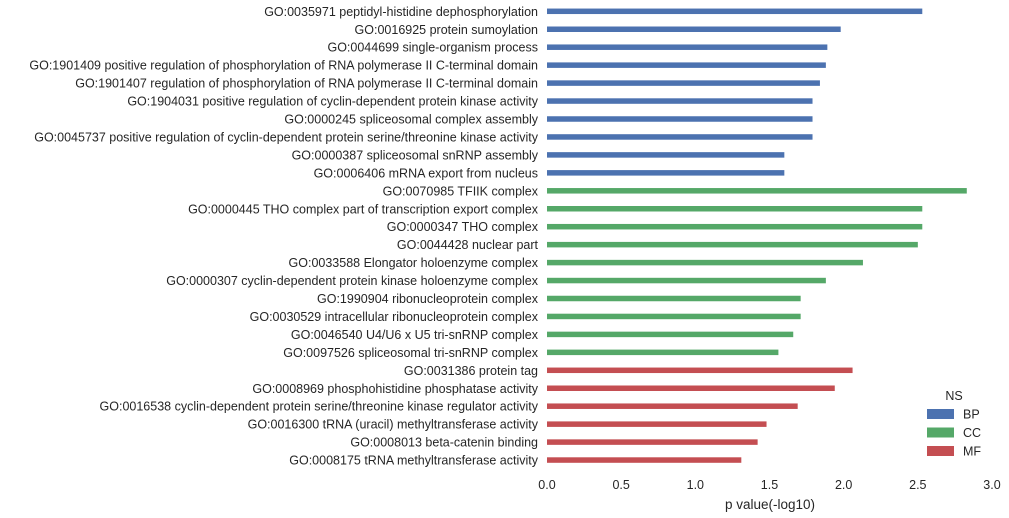  What do you see at coordinates (444, 443) in the screenshot?
I see `category-label: GO:0008013 beta-catenin binding` at bounding box center [444, 443].